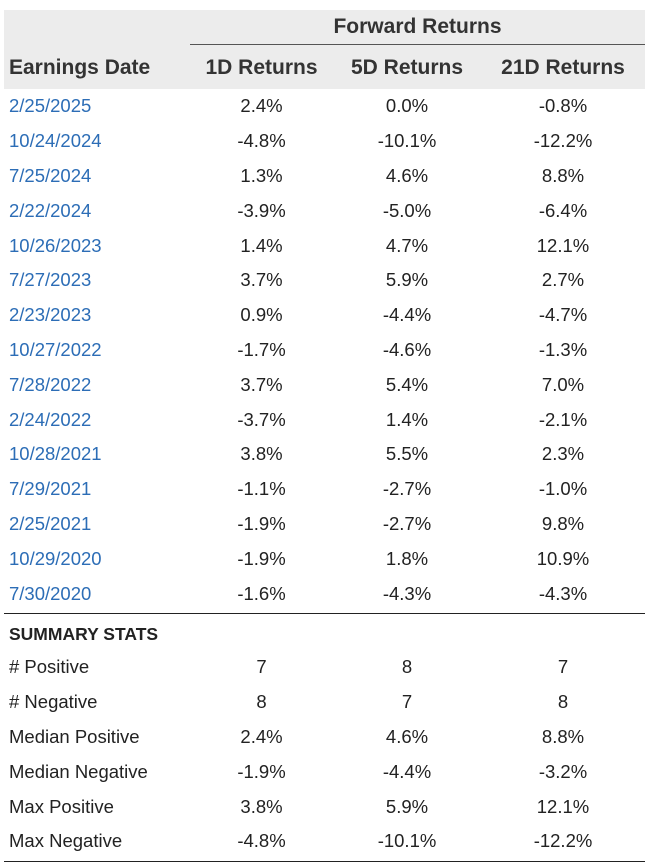  What do you see at coordinates (50, 593) in the screenshot?
I see `earnings-date-link: 7/30/2020` at bounding box center [50, 593].